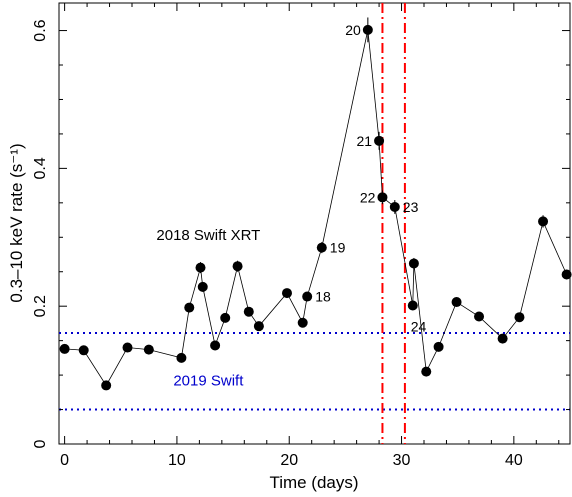 Image resolution: width=572 pixels, height=497 pixels. I want to click on x-tick-label: 40, so click(514, 460).